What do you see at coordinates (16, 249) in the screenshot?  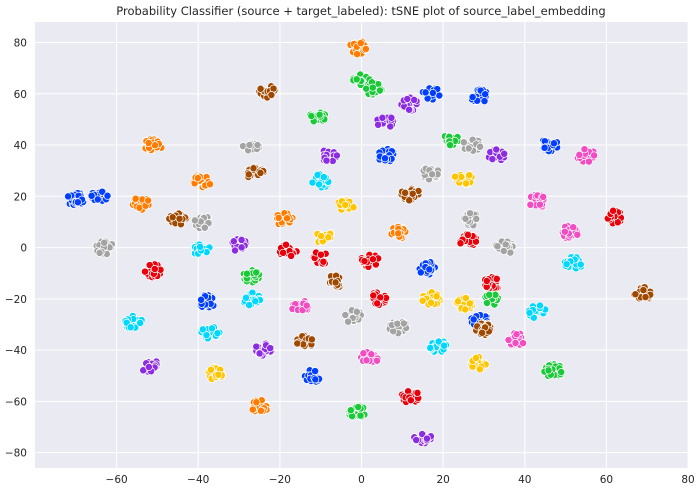 I see `y-tick-labels: −80 −60 −40 −20 0 20 40 60 80` at bounding box center [16, 249].